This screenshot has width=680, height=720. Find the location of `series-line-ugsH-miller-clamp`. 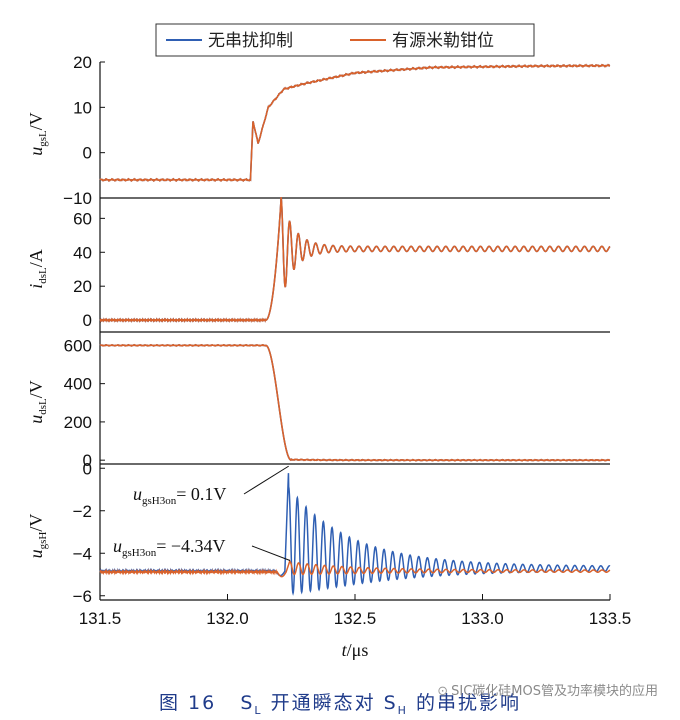

series-line-ugsH-miller-clamp is located at coordinates (355, 568).